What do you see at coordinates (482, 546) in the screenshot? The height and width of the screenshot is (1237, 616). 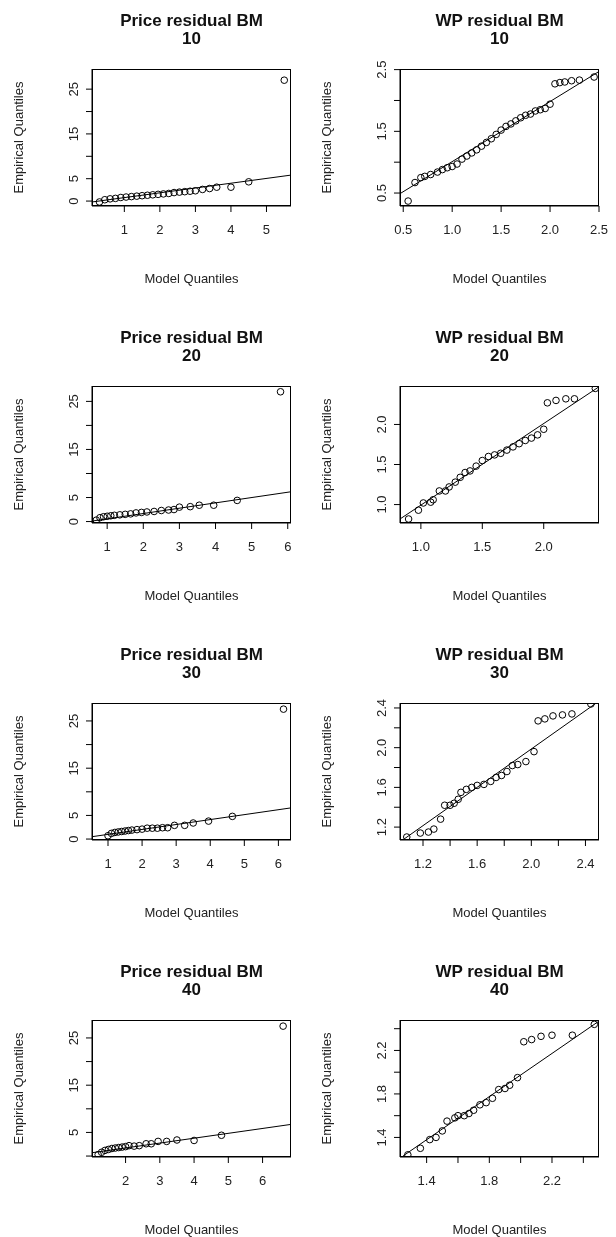 I see `x-tick-label: 1.5` at bounding box center [482, 546].